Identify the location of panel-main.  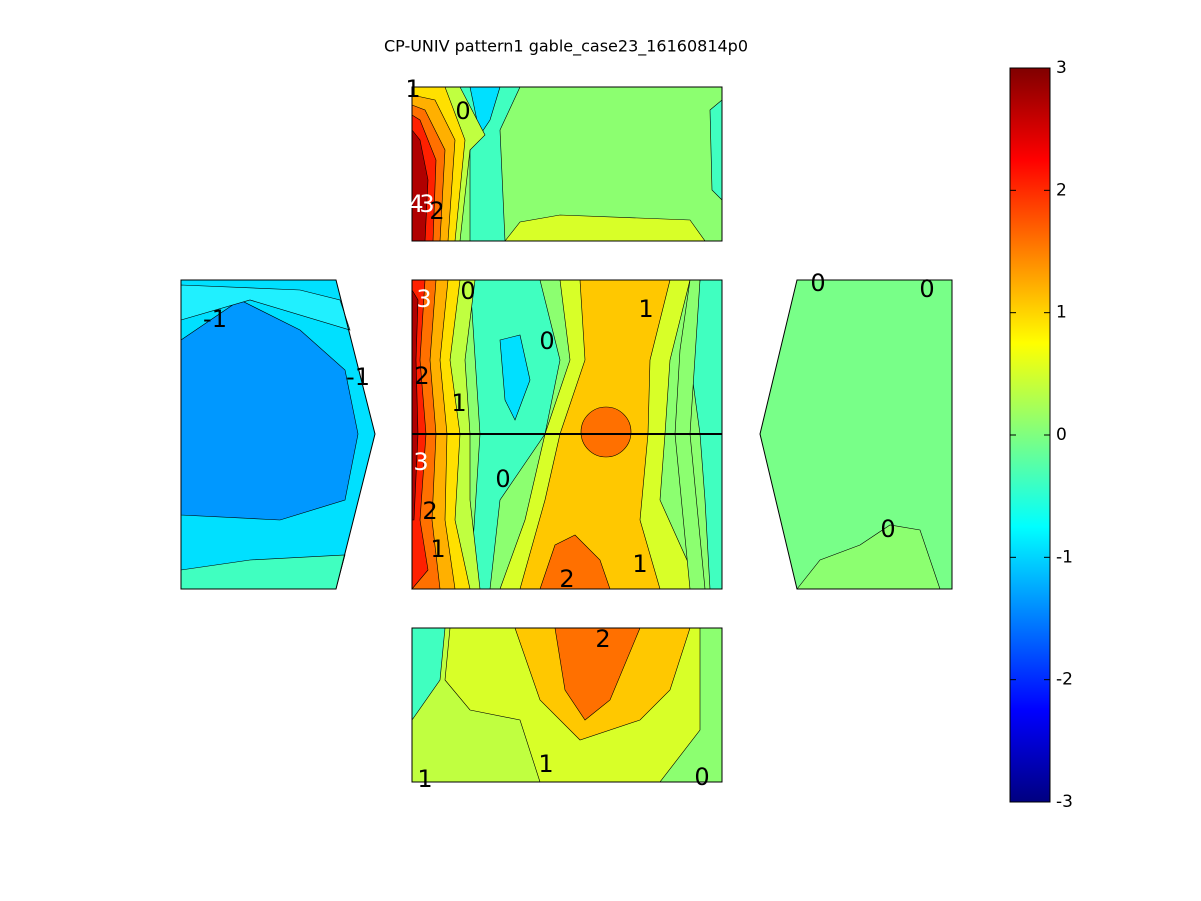
(567, 434).